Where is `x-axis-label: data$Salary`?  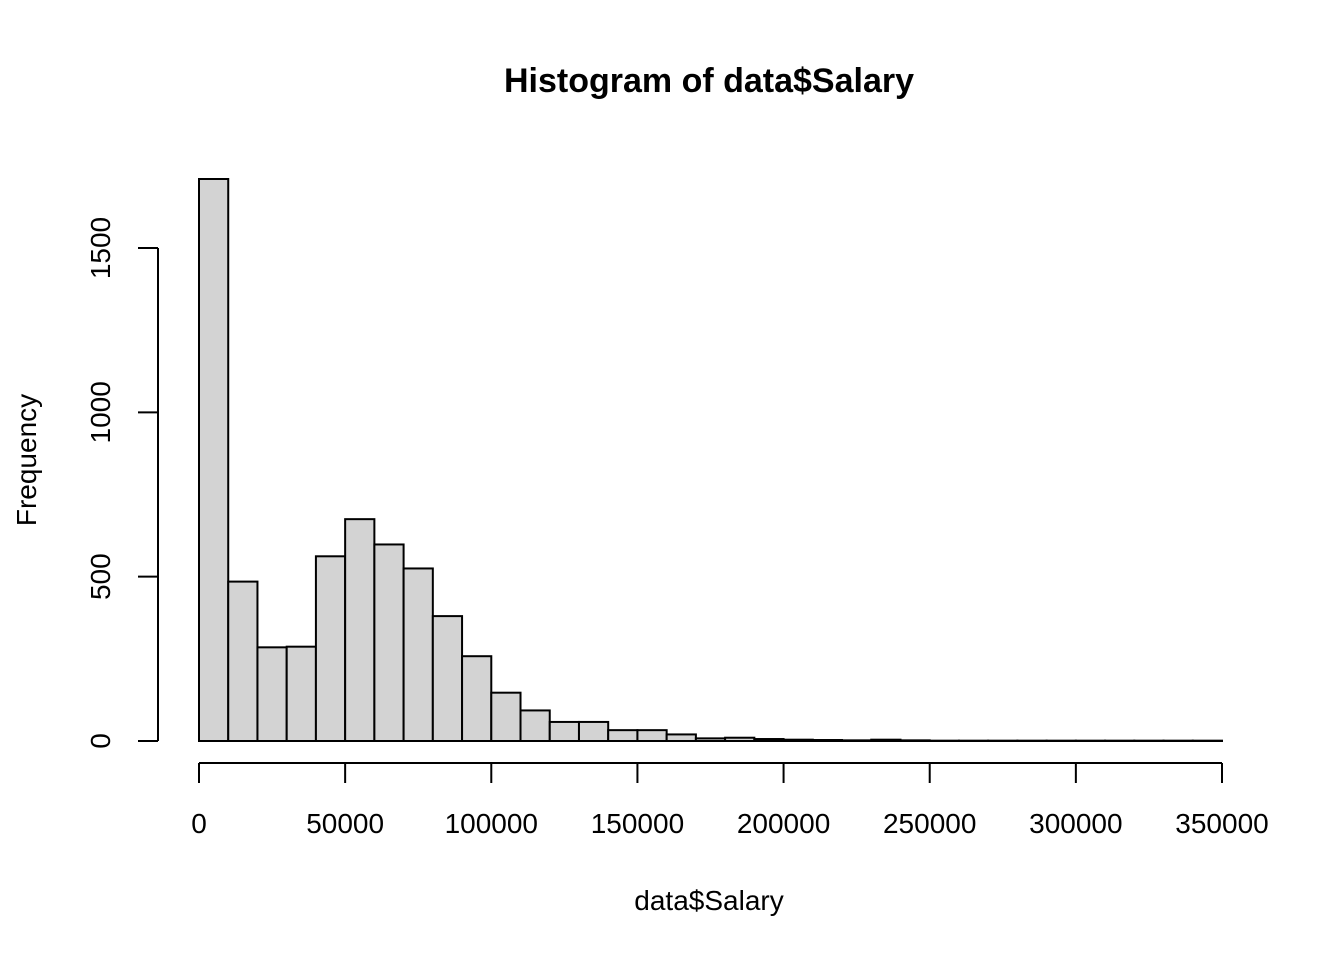
x-axis-label: data$Salary is located at coordinates (708, 900).